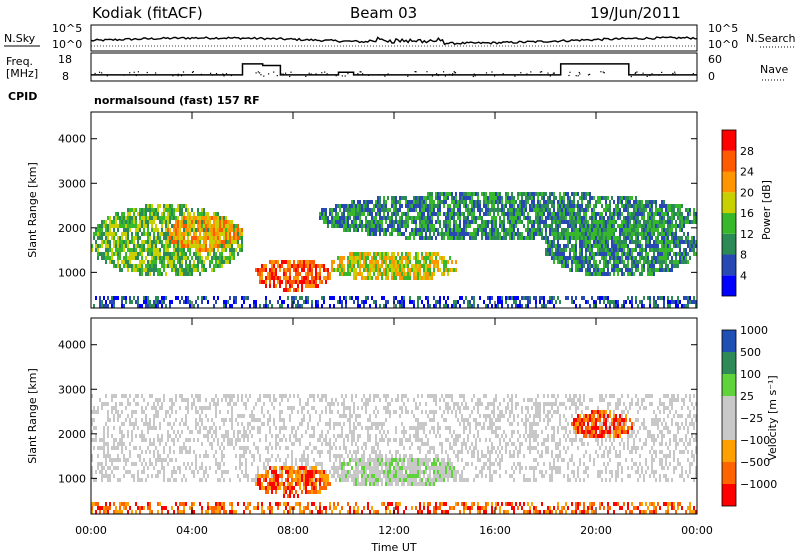 This screenshot has width=800, height=554. Describe the element at coordinates (72, 272) in the screenshot. I see `y-tick-label: 1000` at that location.